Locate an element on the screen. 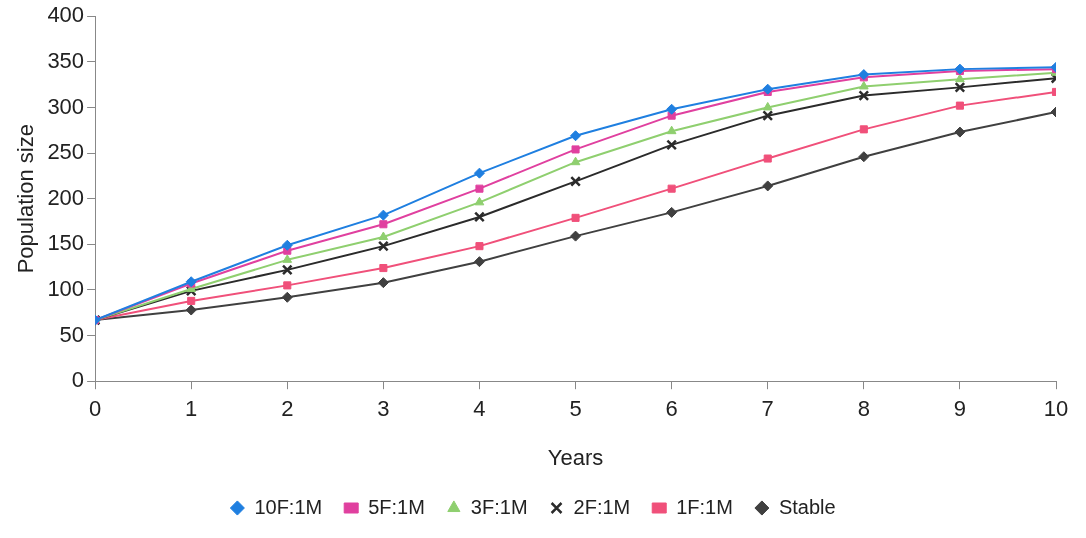 The image size is (1086, 538). x-tick-label: 5 is located at coordinates (575, 409).